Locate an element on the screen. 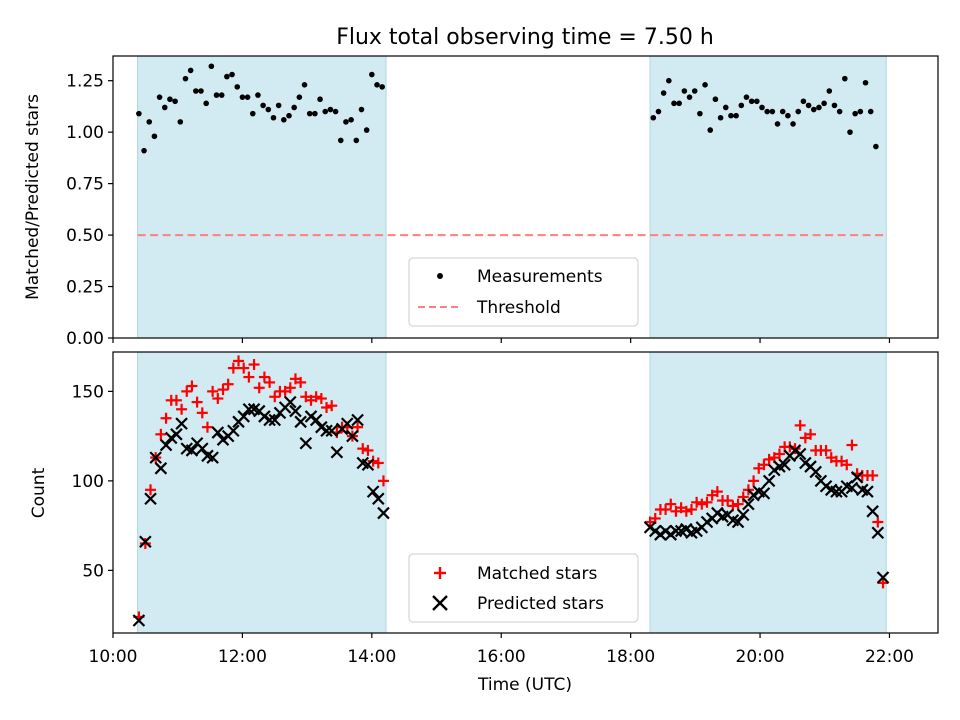  bottom-y-tick-label: 50 is located at coordinates (93, 571).